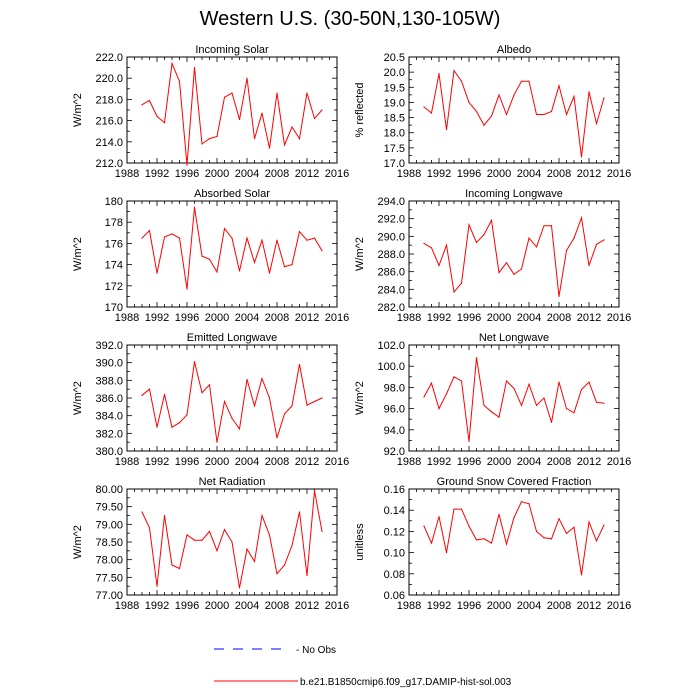 The height and width of the screenshot is (700, 700). I want to click on y-tick-label: 386.0, so click(109, 399).